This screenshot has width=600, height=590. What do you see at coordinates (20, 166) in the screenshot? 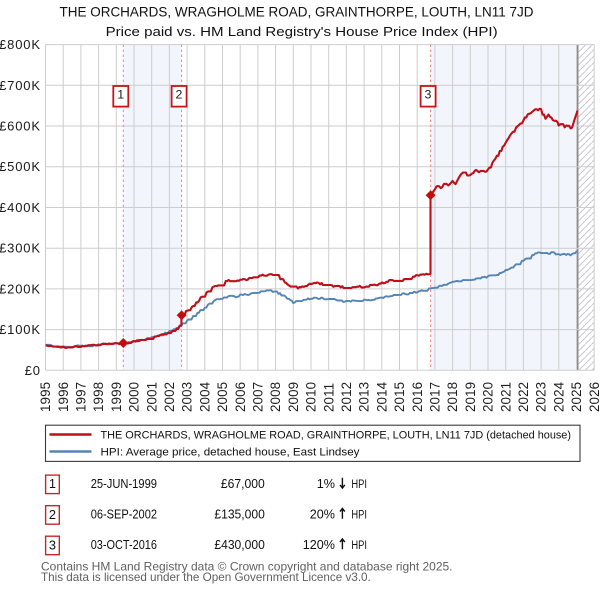
I see `svg-text: £500K` at bounding box center [20, 166].